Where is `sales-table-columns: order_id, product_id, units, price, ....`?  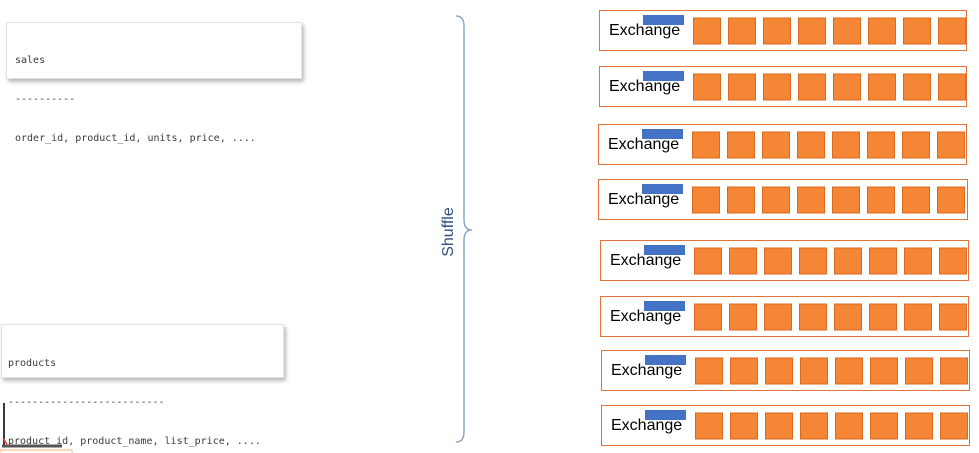 sales-table-columns: order_id, product_id, units, price, .... is located at coordinates (135, 138).